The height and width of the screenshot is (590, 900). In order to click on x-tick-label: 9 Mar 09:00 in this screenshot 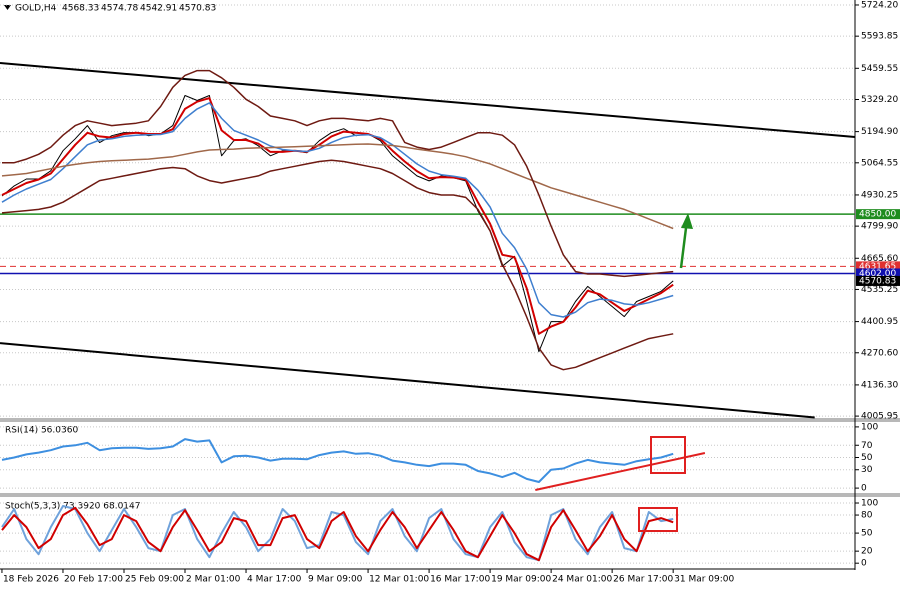, I will do `click(335, 580)`.